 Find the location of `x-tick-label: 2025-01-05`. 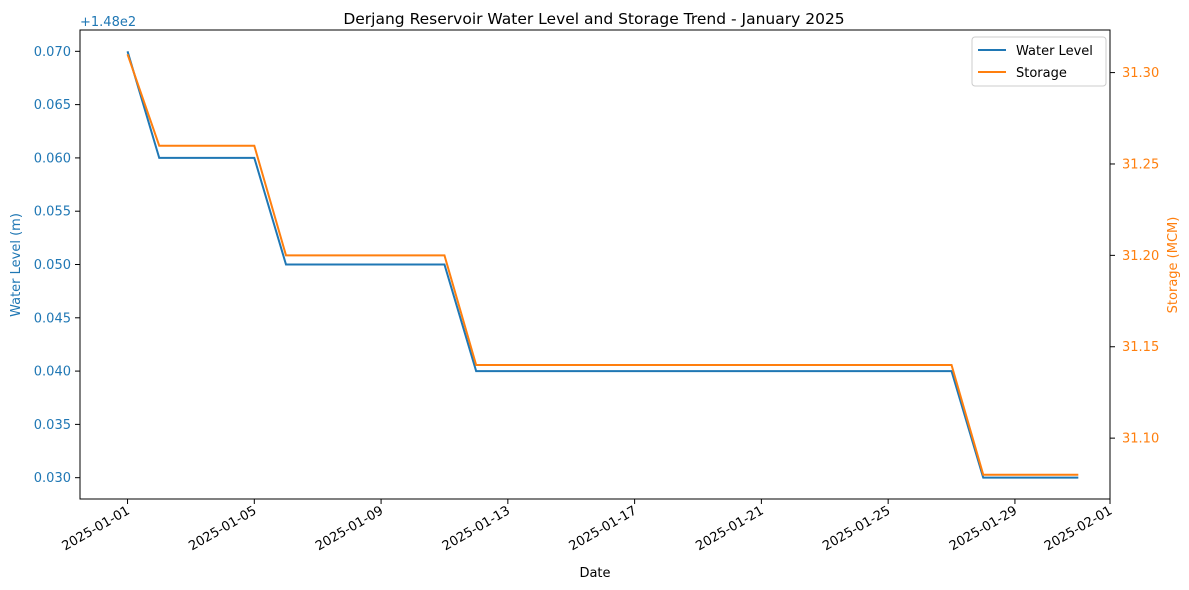

x-tick-label: 2025-01-05 is located at coordinates (222, 528).